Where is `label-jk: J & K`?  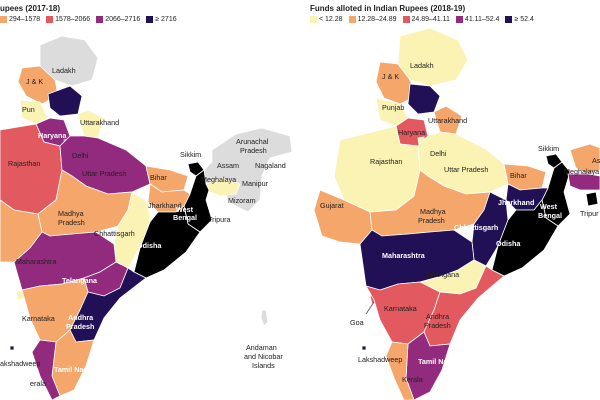 label-jk: J & K is located at coordinates (34, 81).